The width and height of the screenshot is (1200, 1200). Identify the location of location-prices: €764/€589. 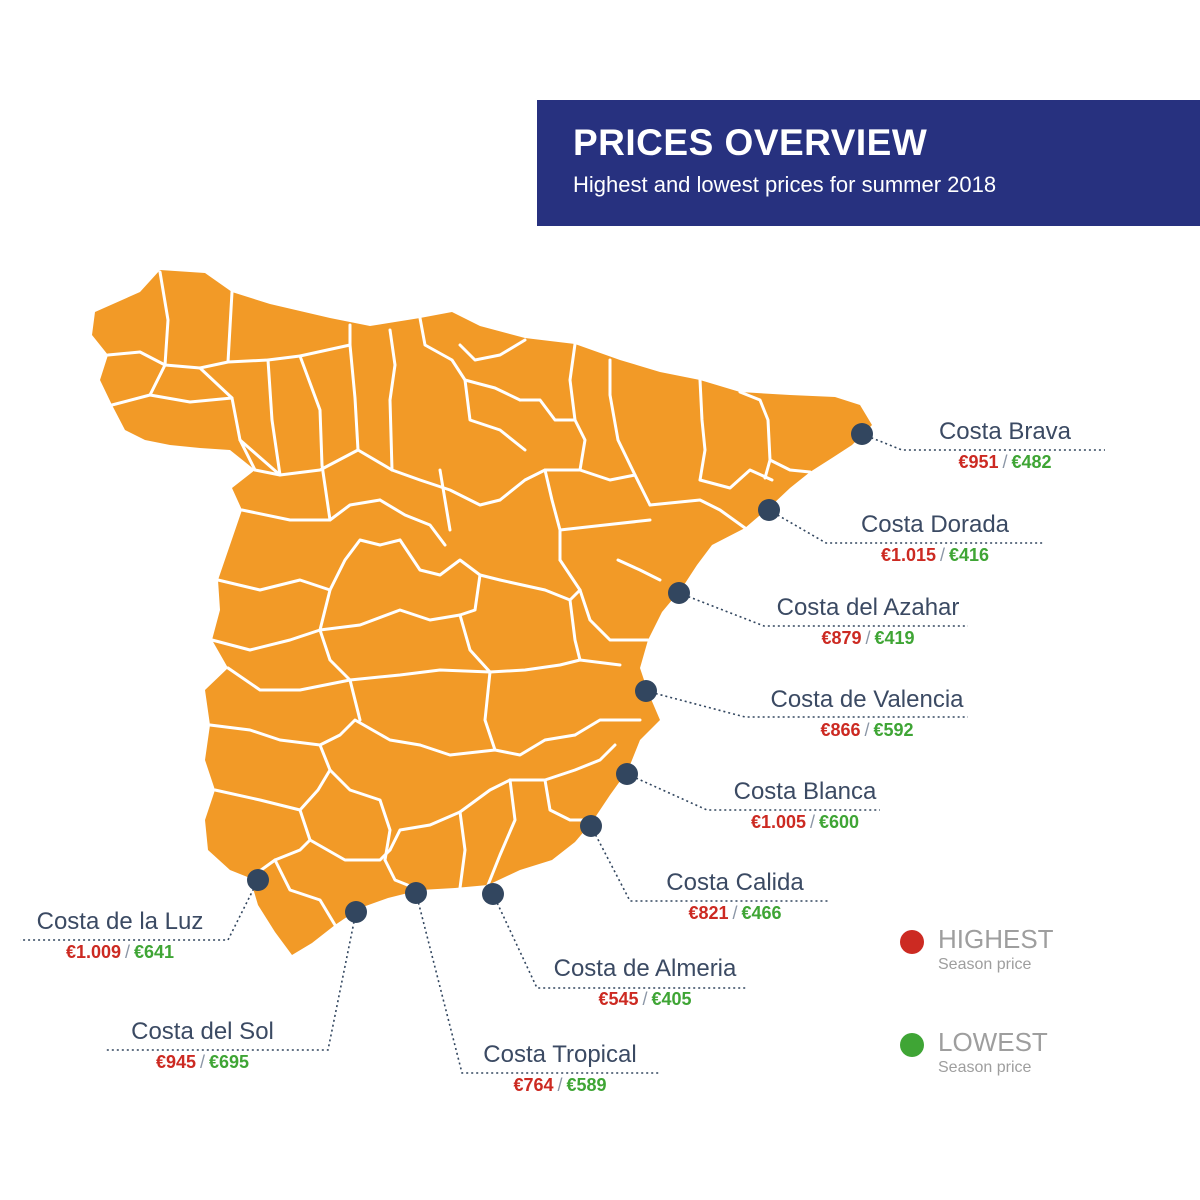
(560, 1085).